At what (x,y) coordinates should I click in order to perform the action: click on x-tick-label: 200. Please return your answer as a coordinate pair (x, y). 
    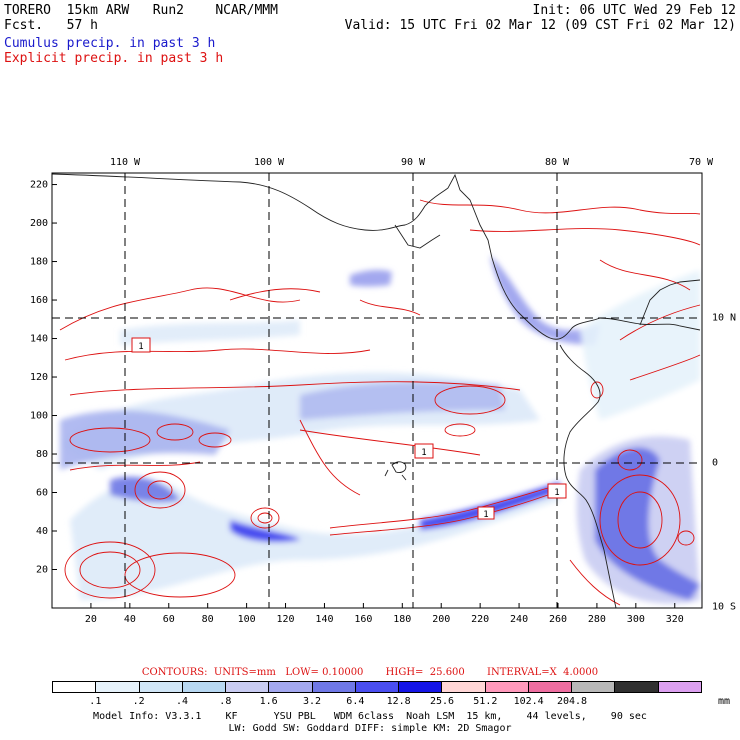
    Looking at the image, I should click on (441, 619).